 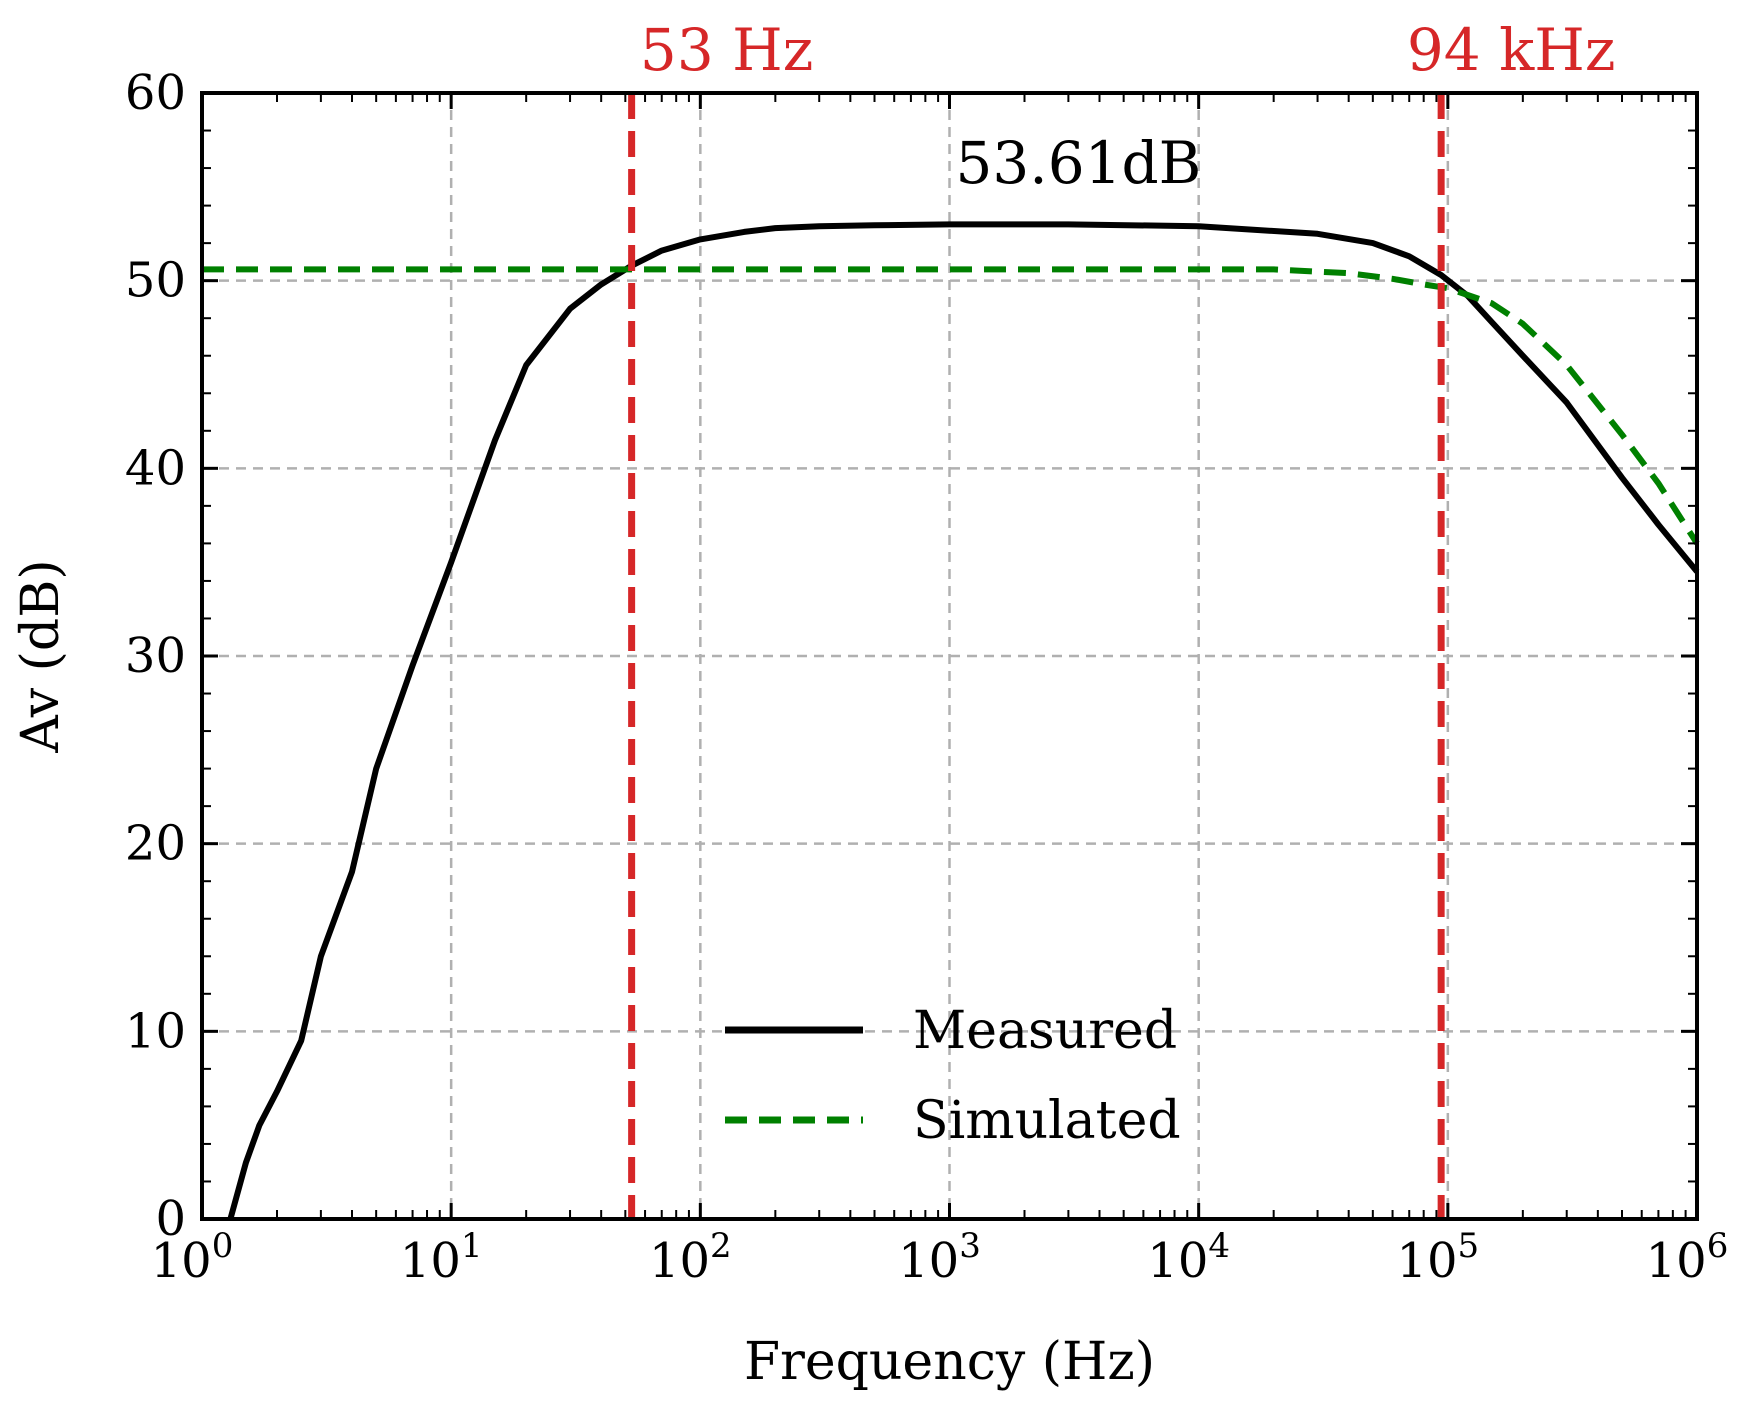 What do you see at coordinates (949, 1362) in the screenshot?
I see `x-axis-label: Frequency (Hz)` at bounding box center [949, 1362].